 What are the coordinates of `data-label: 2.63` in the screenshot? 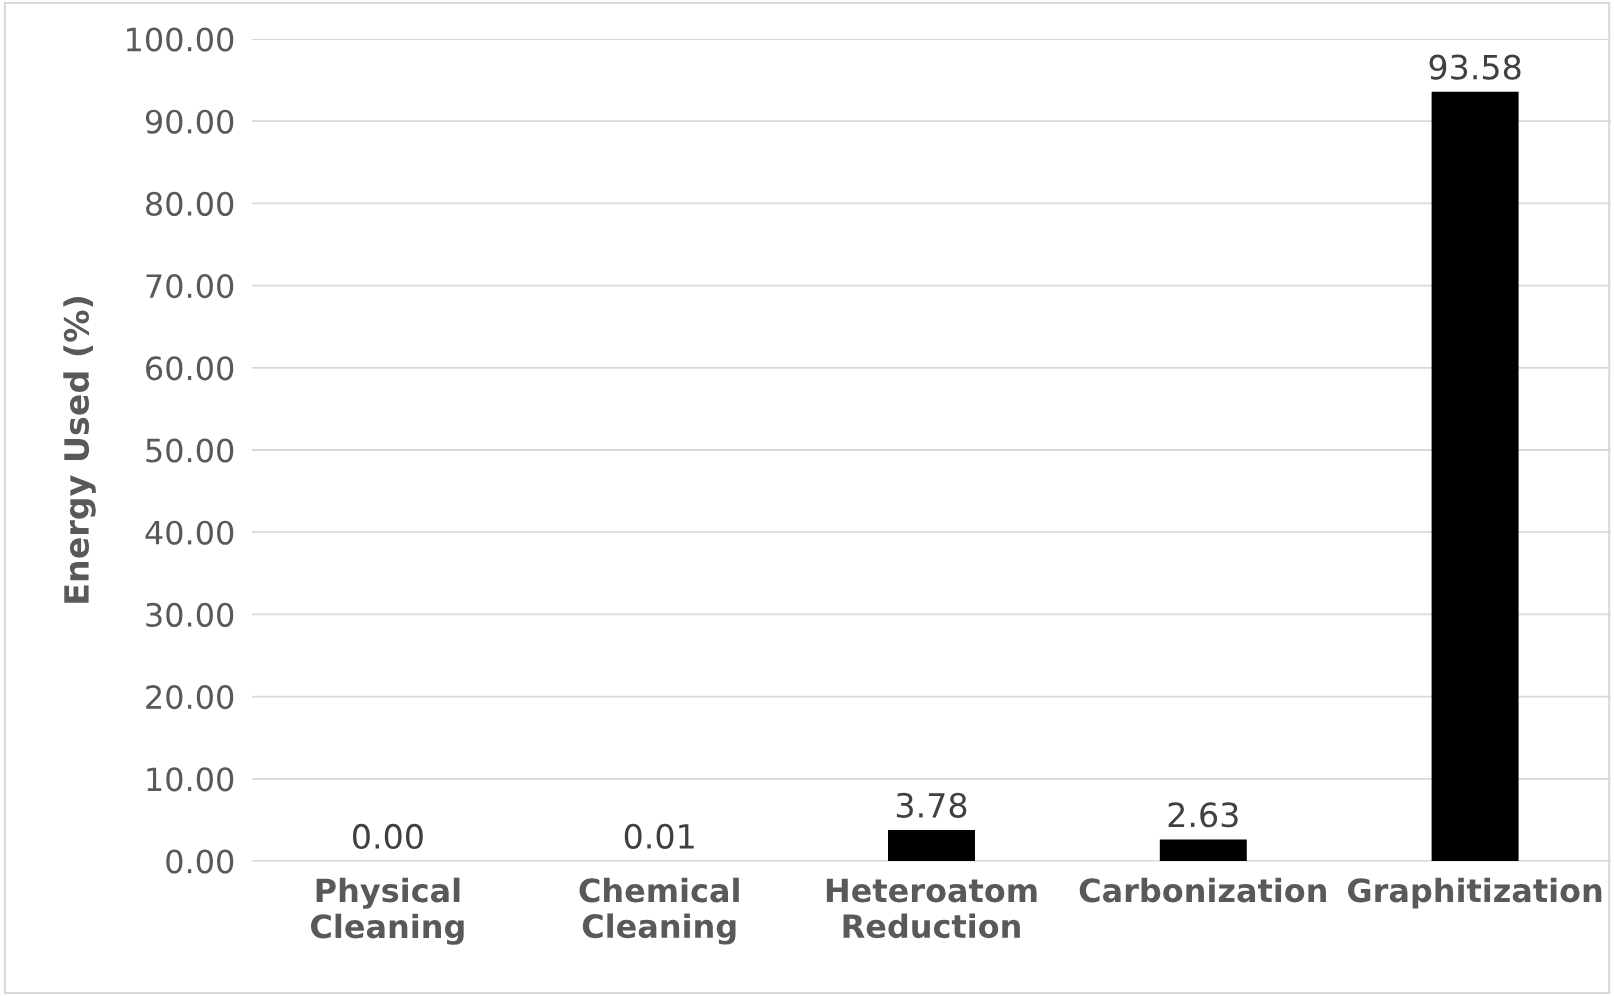 It's located at (1203, 815).